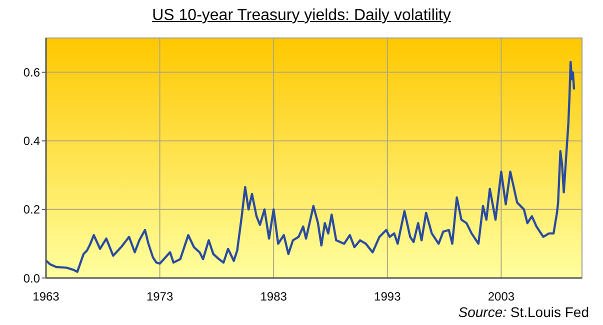  Describe the element at coordinates (31, 209) in the screenshot. I see `y-tick-label: 0.2` at that location.